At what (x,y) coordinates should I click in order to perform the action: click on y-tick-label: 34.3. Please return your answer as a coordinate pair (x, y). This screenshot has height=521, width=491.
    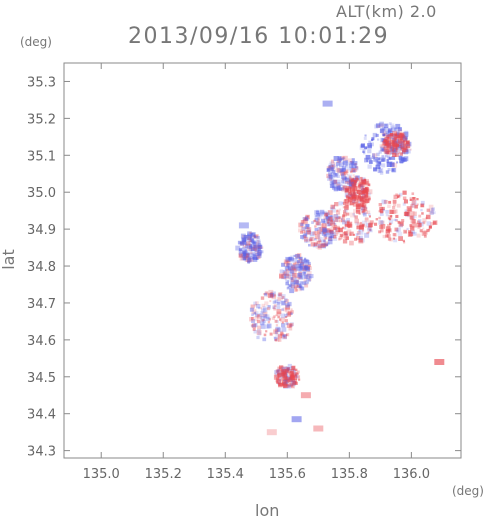
    Looking at the image, I should click on (41, 452).